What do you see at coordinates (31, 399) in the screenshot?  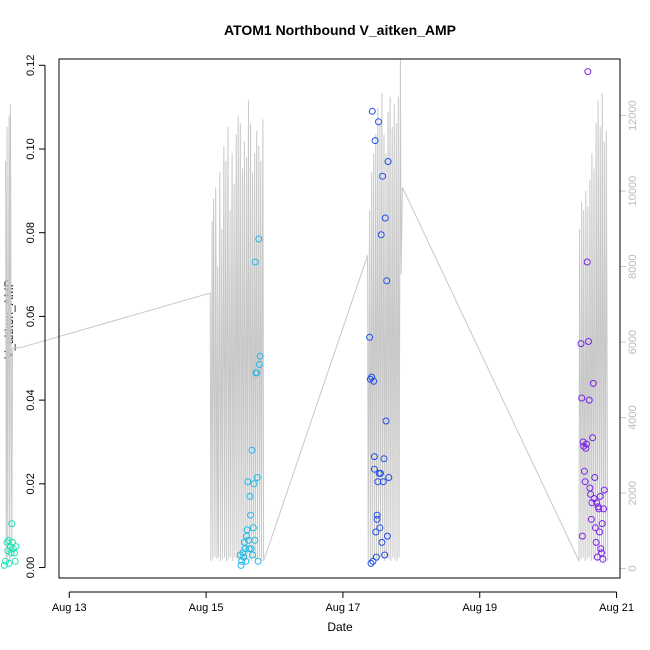 I see `y-tick-label: 0.04` at bounding box center [31, 399].